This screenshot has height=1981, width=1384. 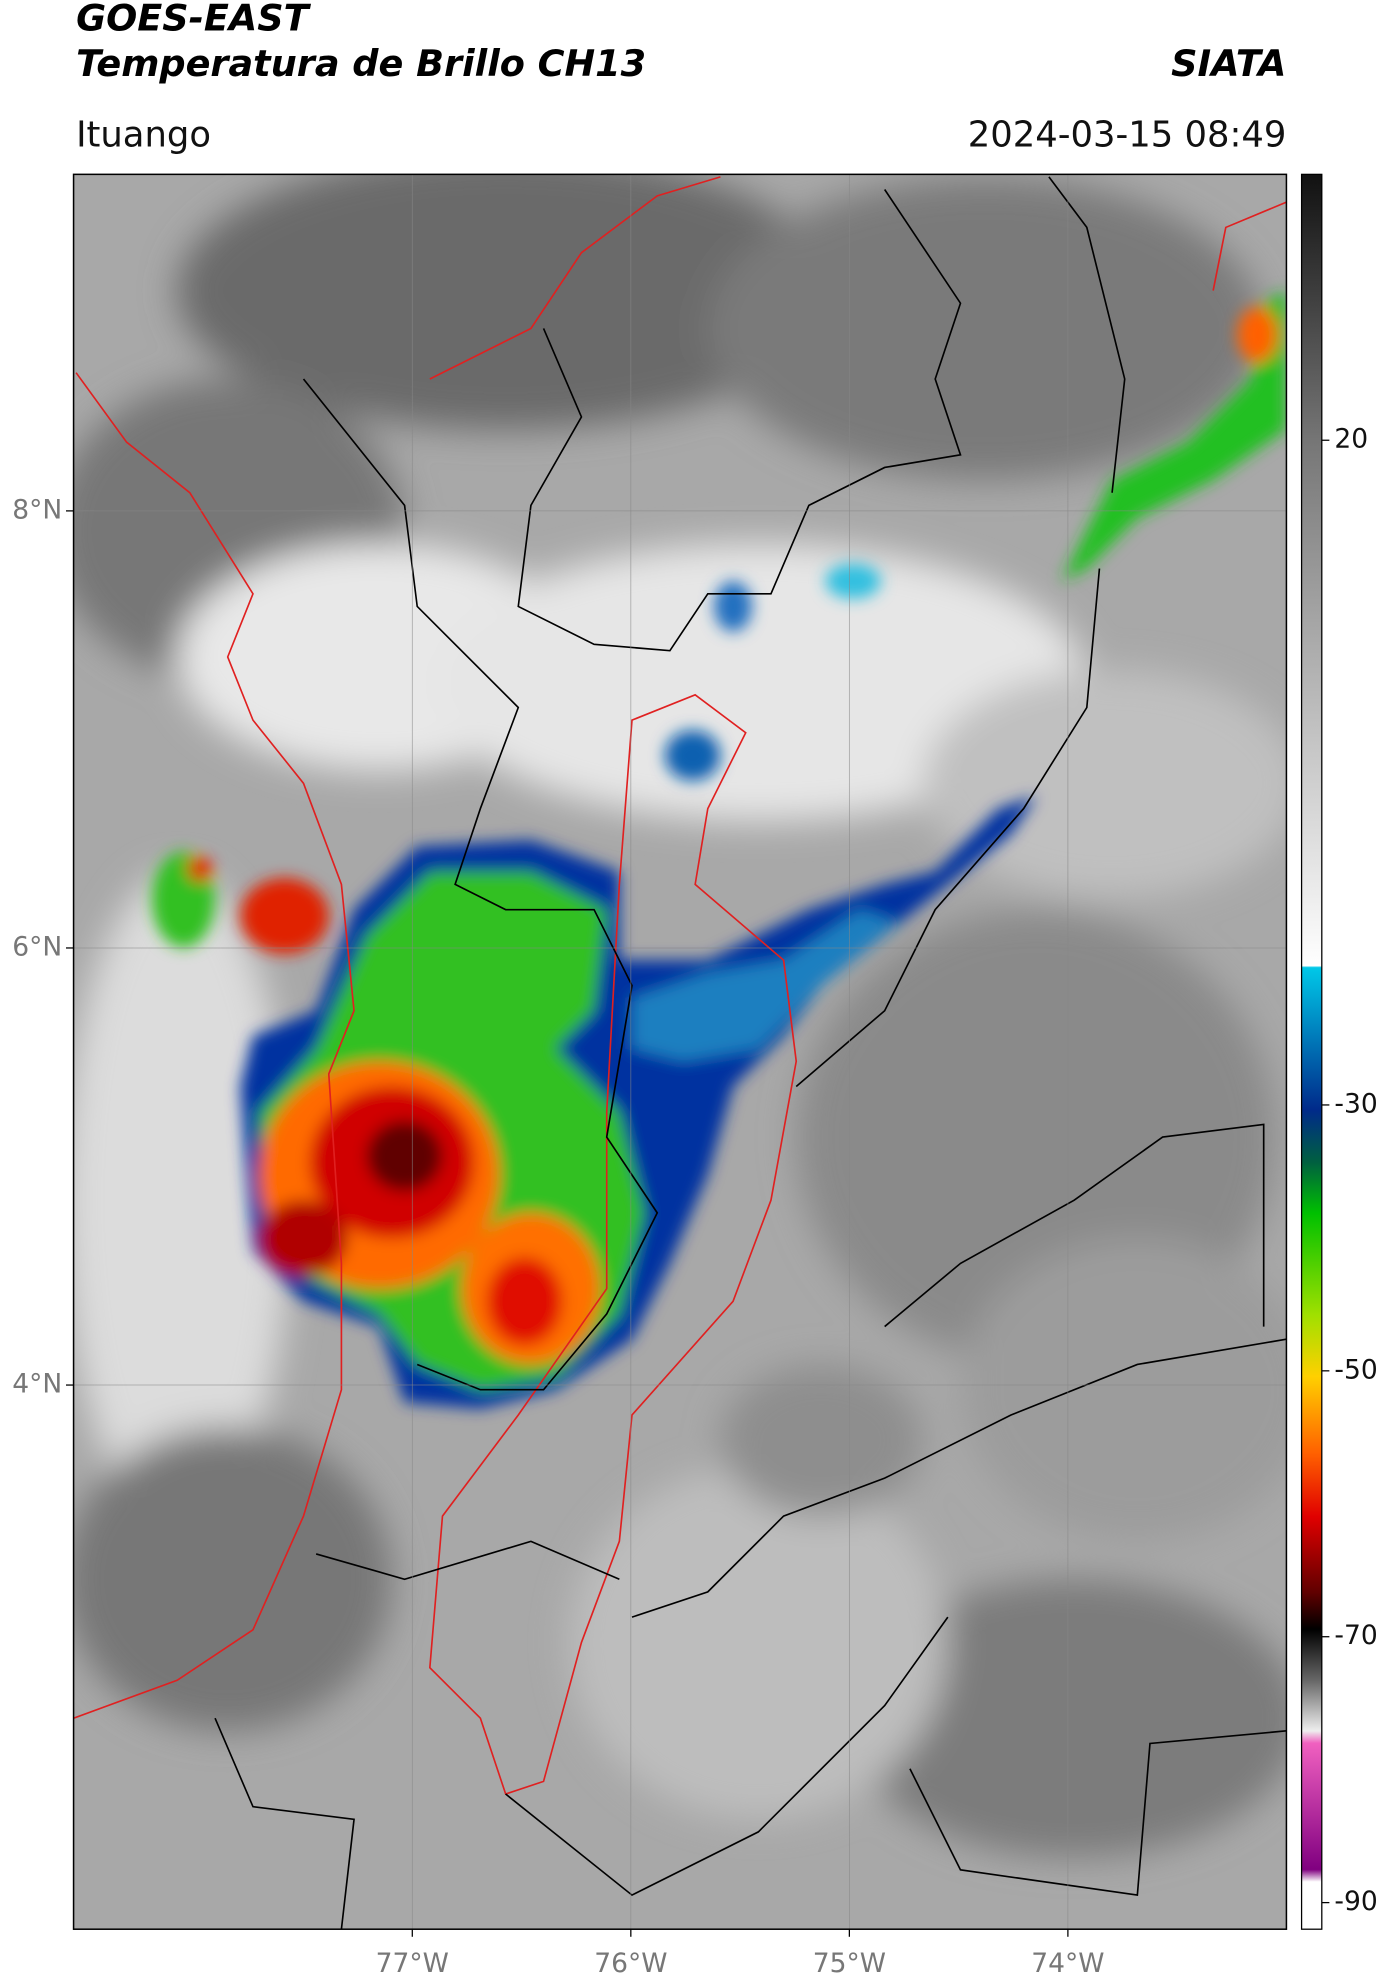 What do you see at coordinates (630, 1963) in the screenshot?
I see `x-tick-label: 76°W` at bounding box center [630, 1963].